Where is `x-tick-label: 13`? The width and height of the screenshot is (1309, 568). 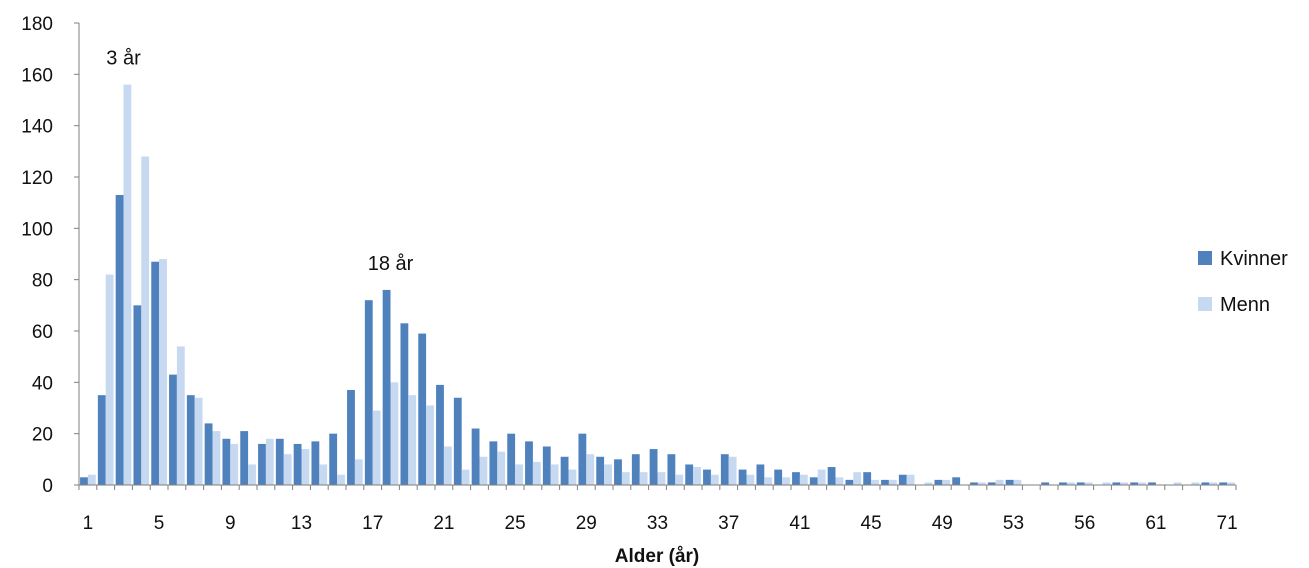
x-tick-label: 13 is located at coordinates (301, 523).